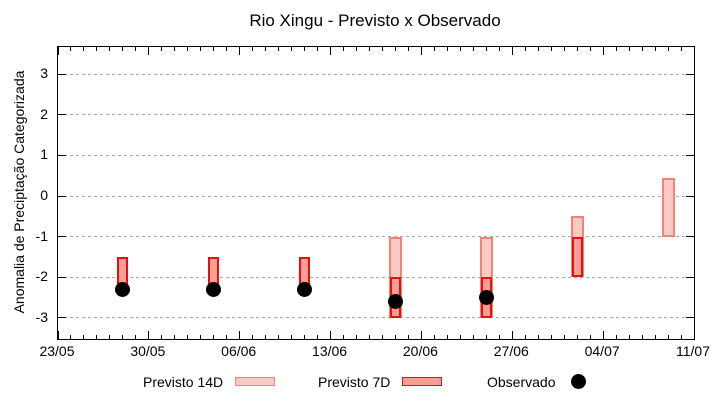  I want to click on y-tick-label: 0, so click(44, 195).